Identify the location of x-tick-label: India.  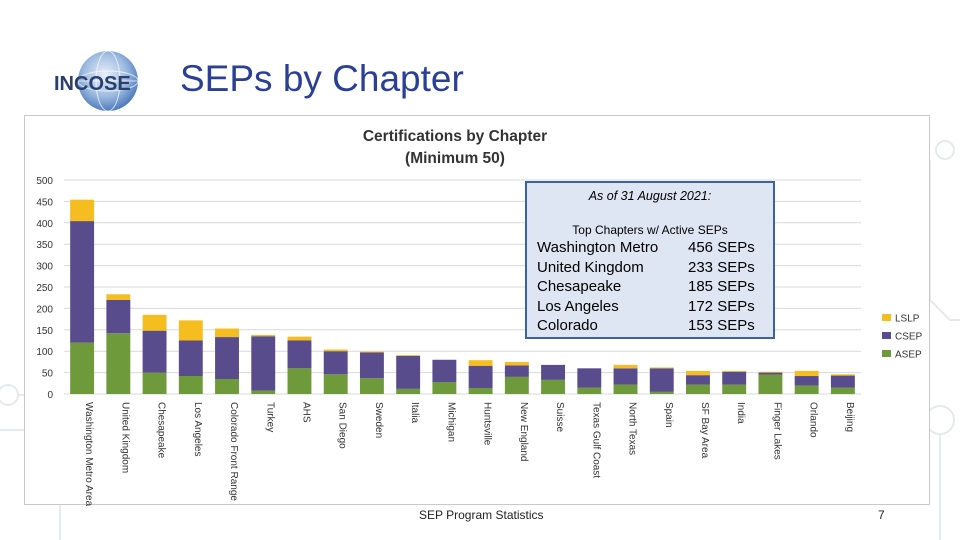
(740, 413).